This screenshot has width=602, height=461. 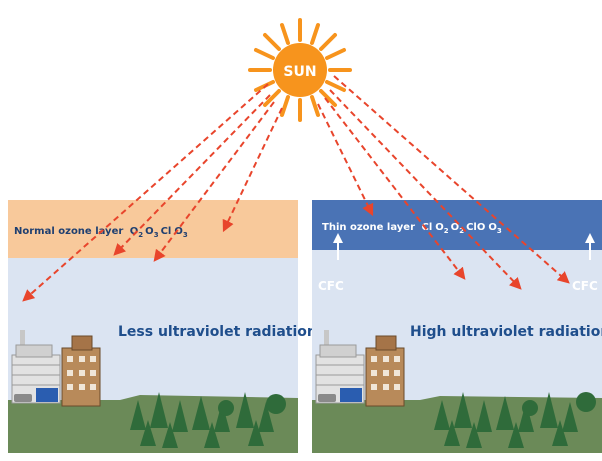 What do you see at coordinates (585, 286) in the screenshot?
I see `cfc-right-label: CFC` at bounding box center [585, 286].